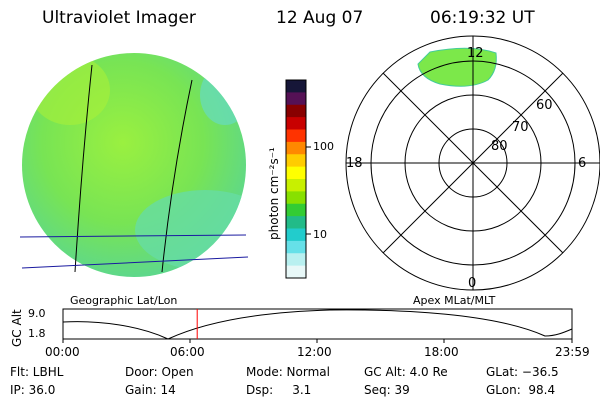 This screenshot has width=600, height=400. Describe the element at coordinates (187, 352) in the screenshot. I see `timeline-xtick: 06:00` at that location.